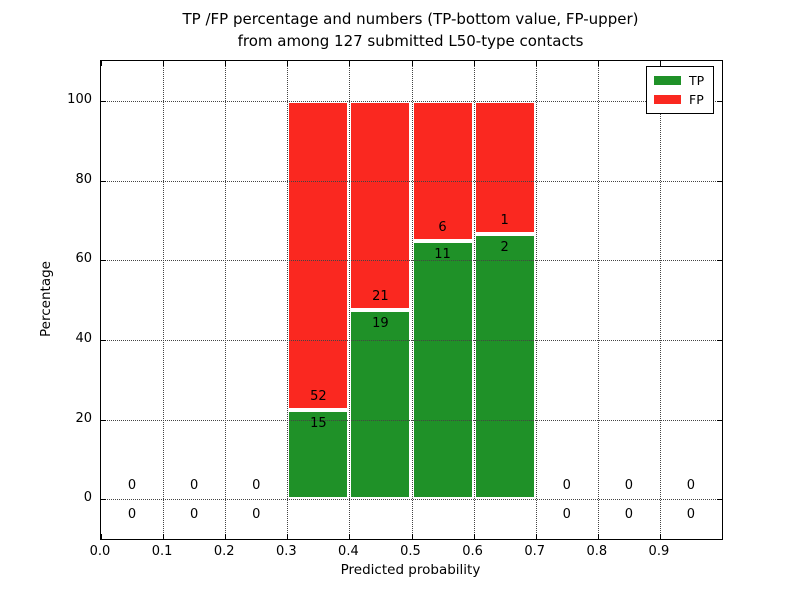 Image resolution: width=800 pixels, height=600 pixels. What do you see at coordinates (410, 570) in the screenshot?
I see `x-axis-label: Predicted probability` at bounding box center [410, 570].